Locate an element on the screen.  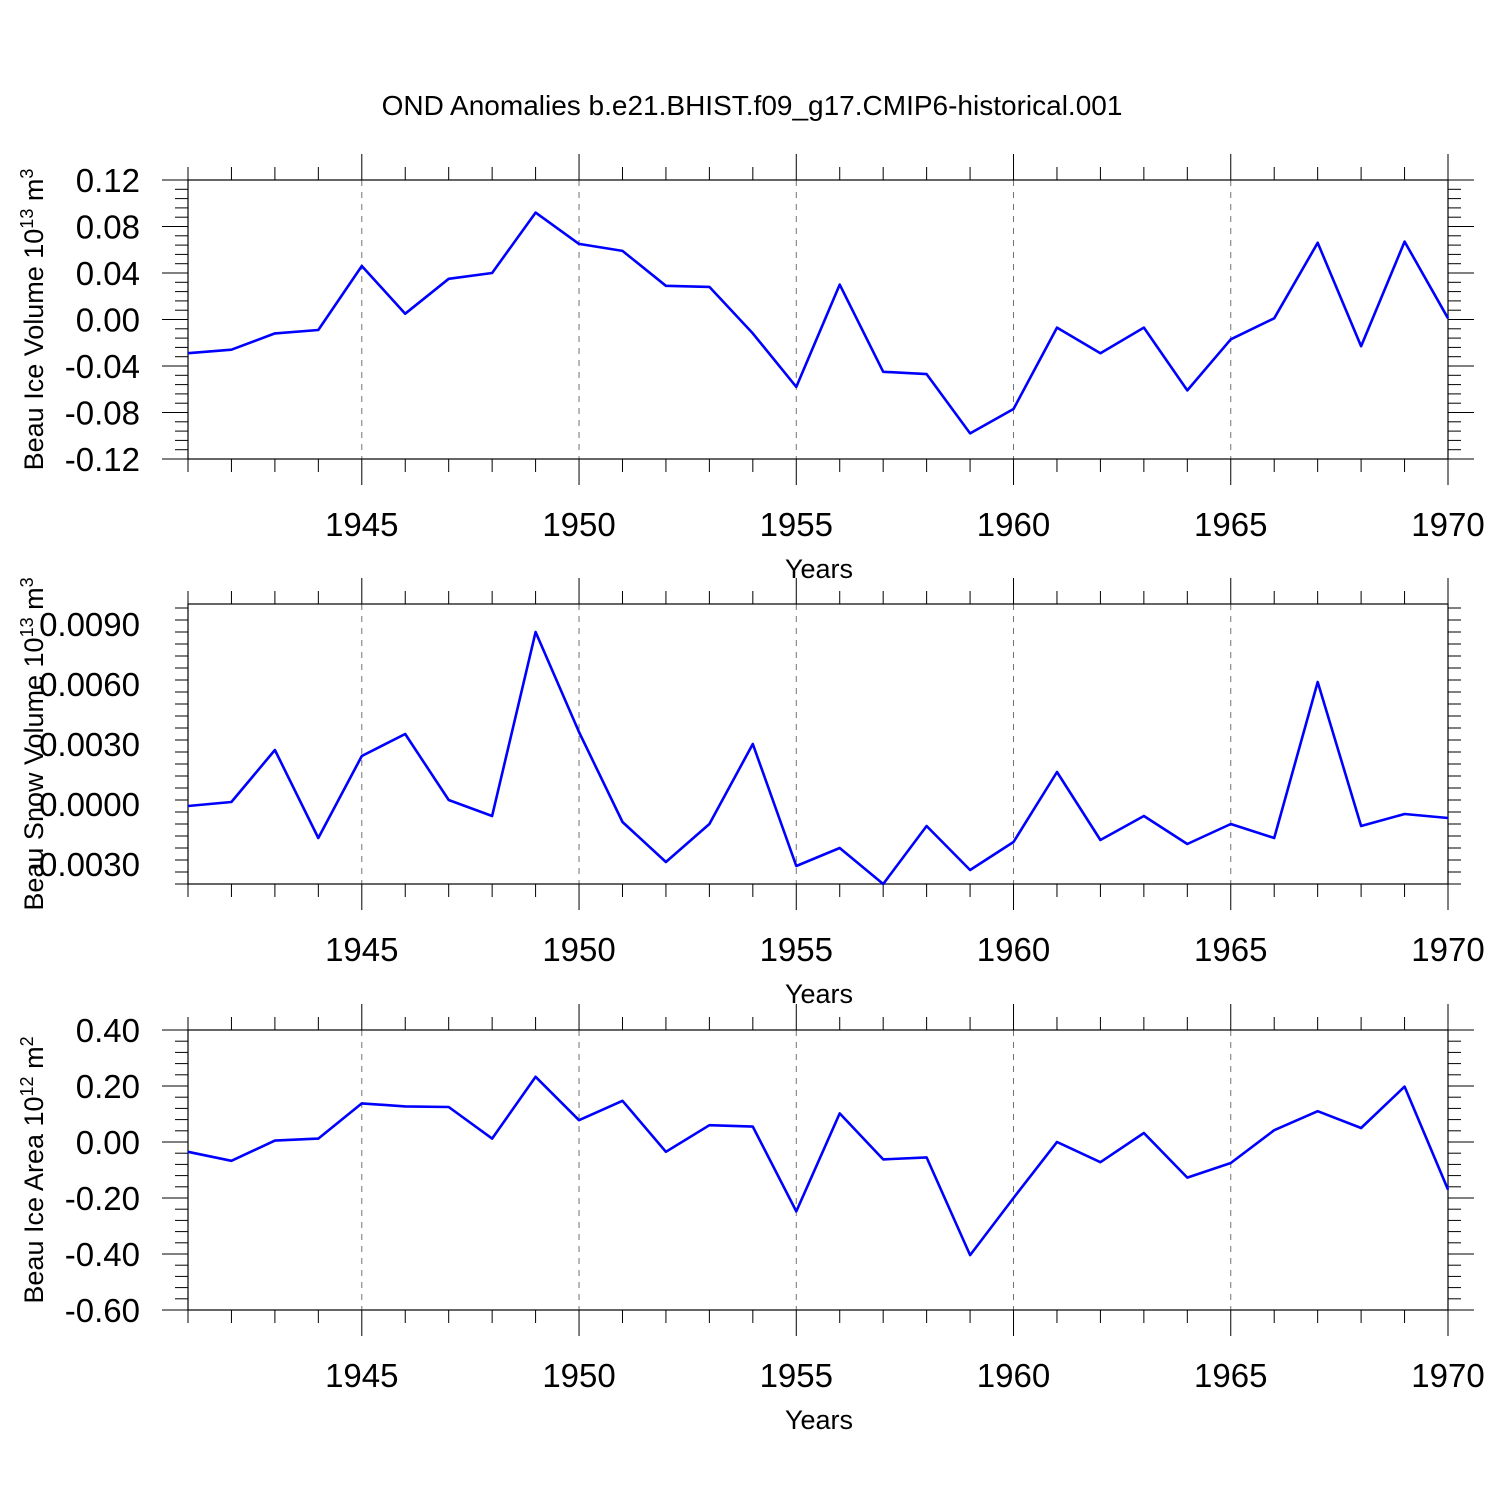
y-tick-label: 0.08 is located at coordinates (108, 227).